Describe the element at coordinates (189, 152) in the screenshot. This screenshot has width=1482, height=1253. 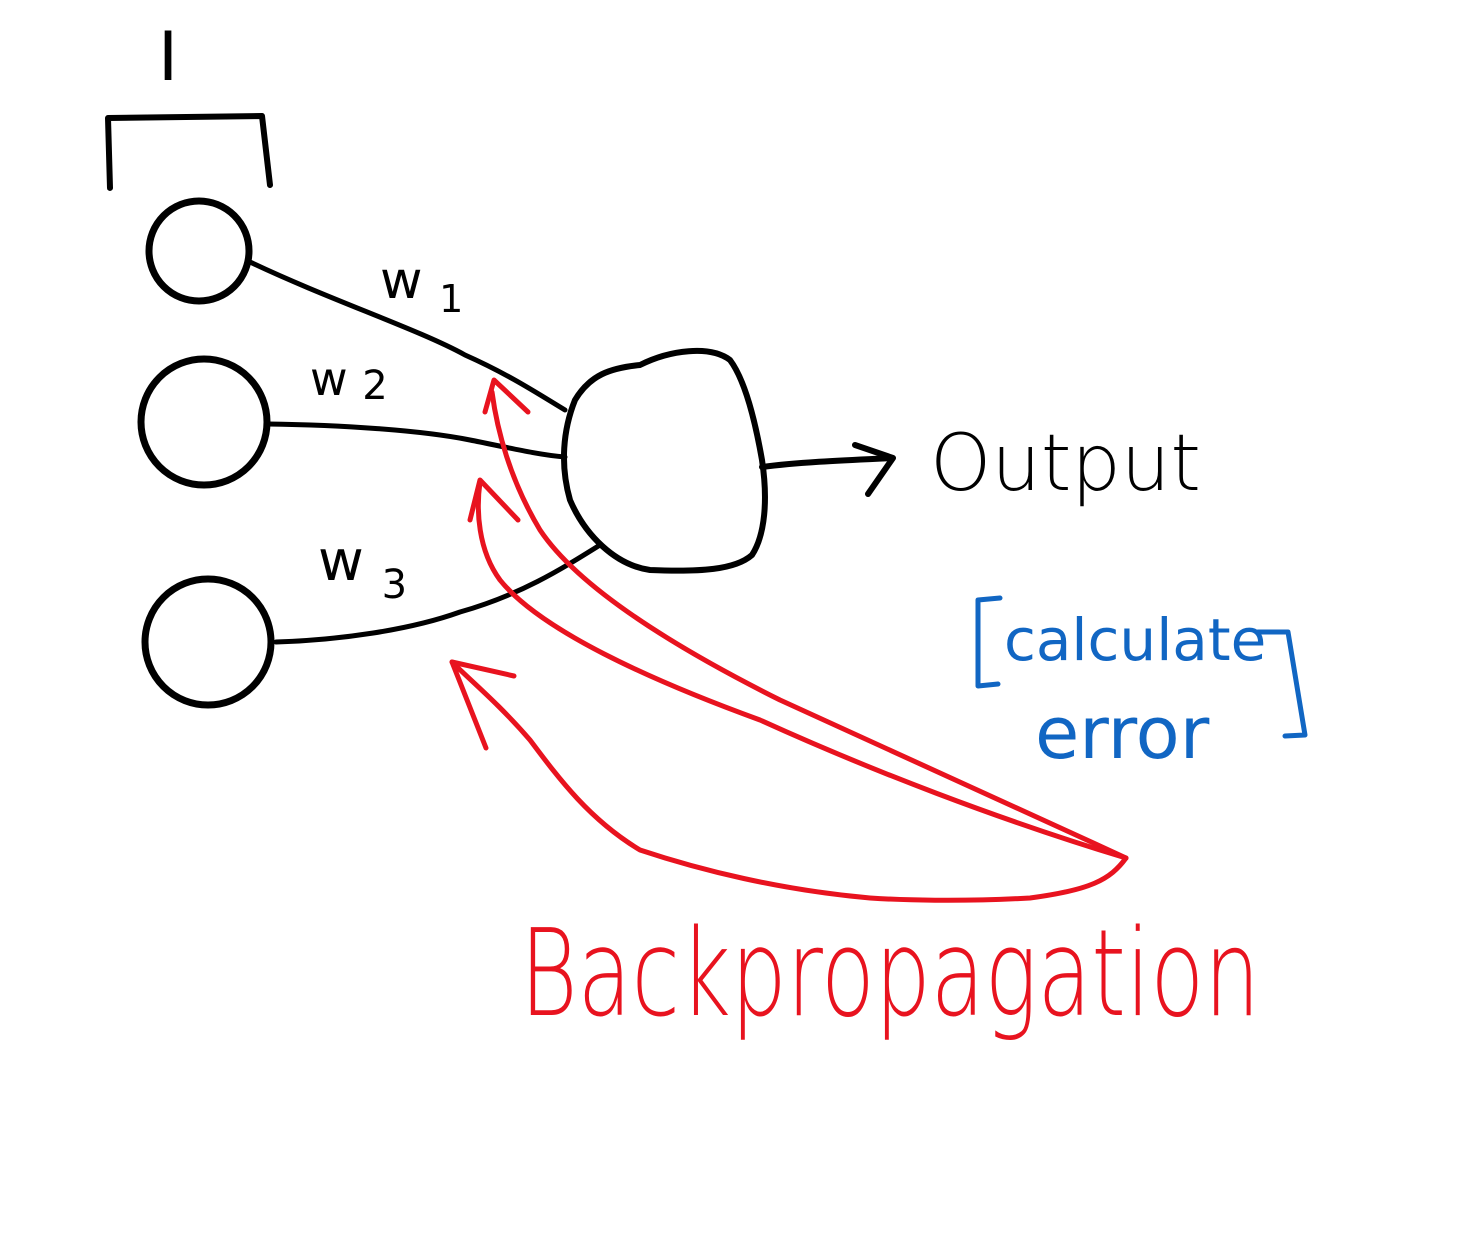
I see `input-layer-bracket` at that location.